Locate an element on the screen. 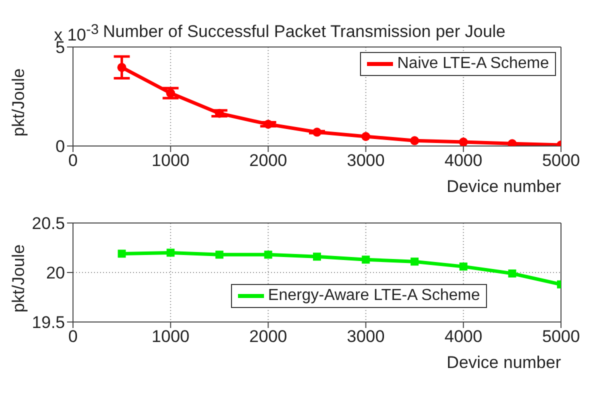 This screenshot has width=605, height=414. y-tick-label: 19.5 is located at coordinates (48, 322).